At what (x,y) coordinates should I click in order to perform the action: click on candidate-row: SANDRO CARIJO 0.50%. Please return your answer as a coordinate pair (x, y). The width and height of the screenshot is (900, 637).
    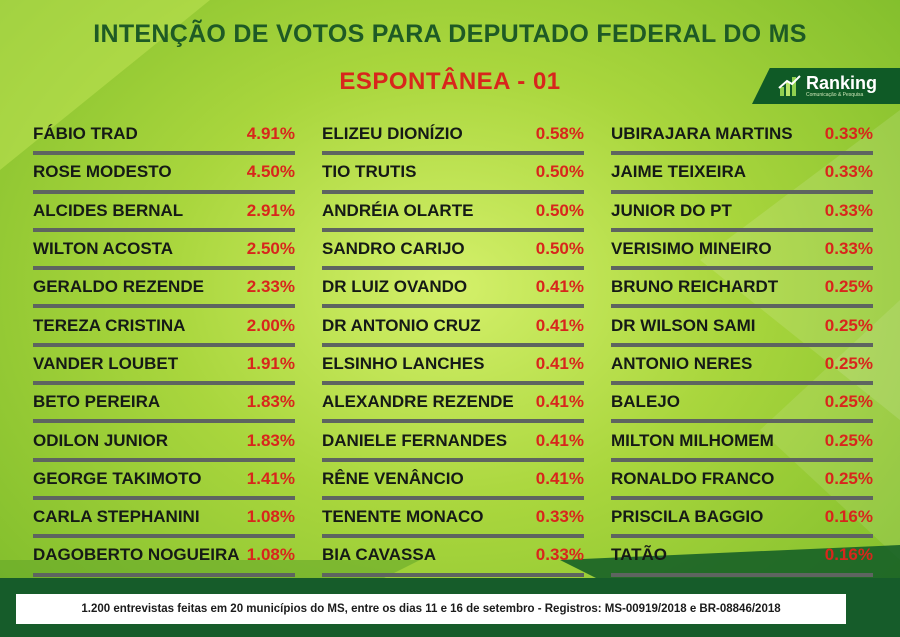
    Looking at the image, I should click on (453, 251).